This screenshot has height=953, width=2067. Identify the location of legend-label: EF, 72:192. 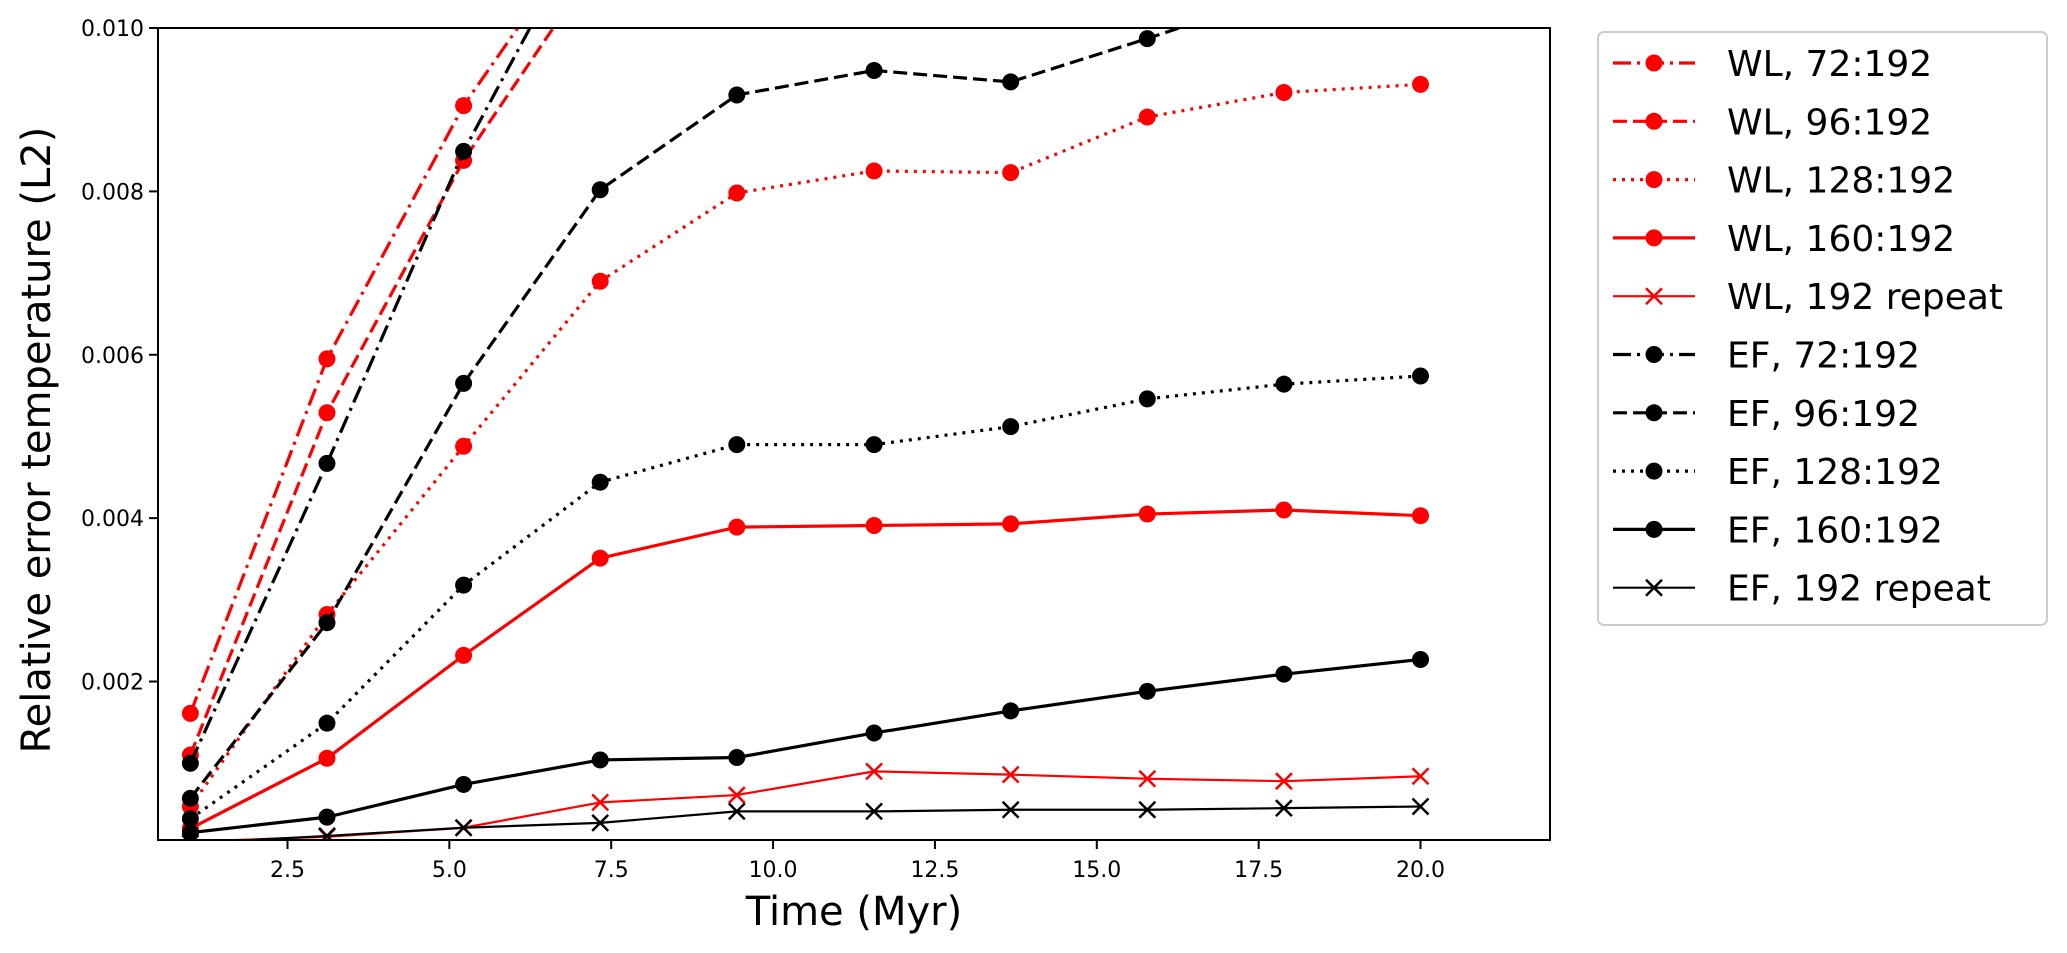
(1823, 356).